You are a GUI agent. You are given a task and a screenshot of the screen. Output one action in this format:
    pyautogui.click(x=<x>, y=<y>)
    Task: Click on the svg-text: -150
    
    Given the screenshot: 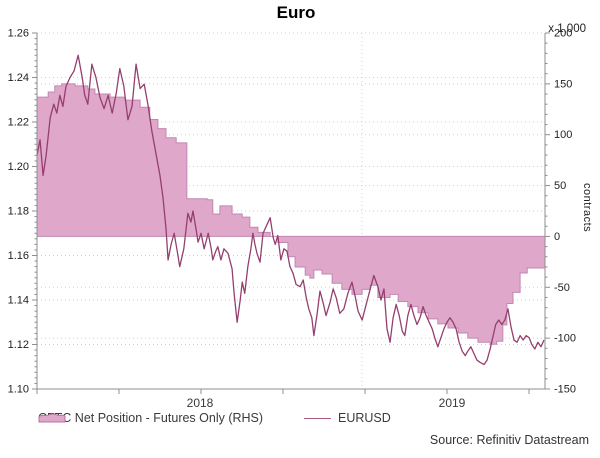 What is the action you would take?
    pyautogui.click(x=565, y=390)
    